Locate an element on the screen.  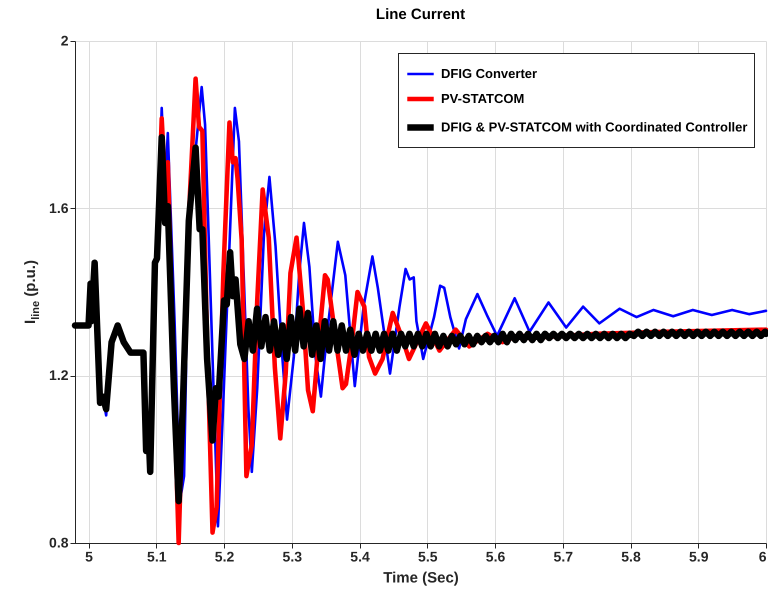
legend-label: DFIG Converter is located at coordinates (489, 73).